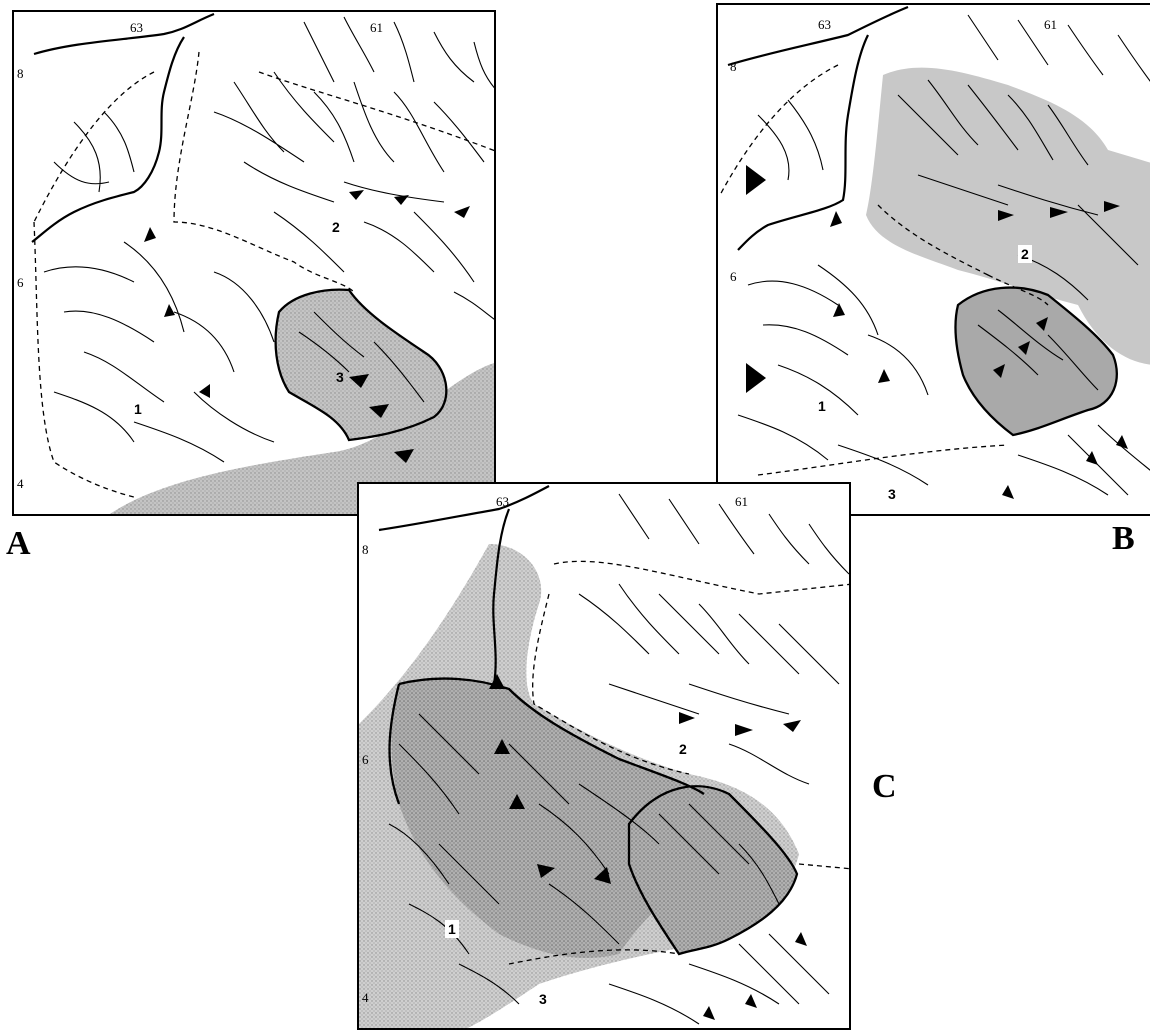 Image resolution: width=1150 pixels, height=1030 pixels. Describe the element at coordinates (18, 543) in the screenshot. I see `panel-label-a: A` at that location.